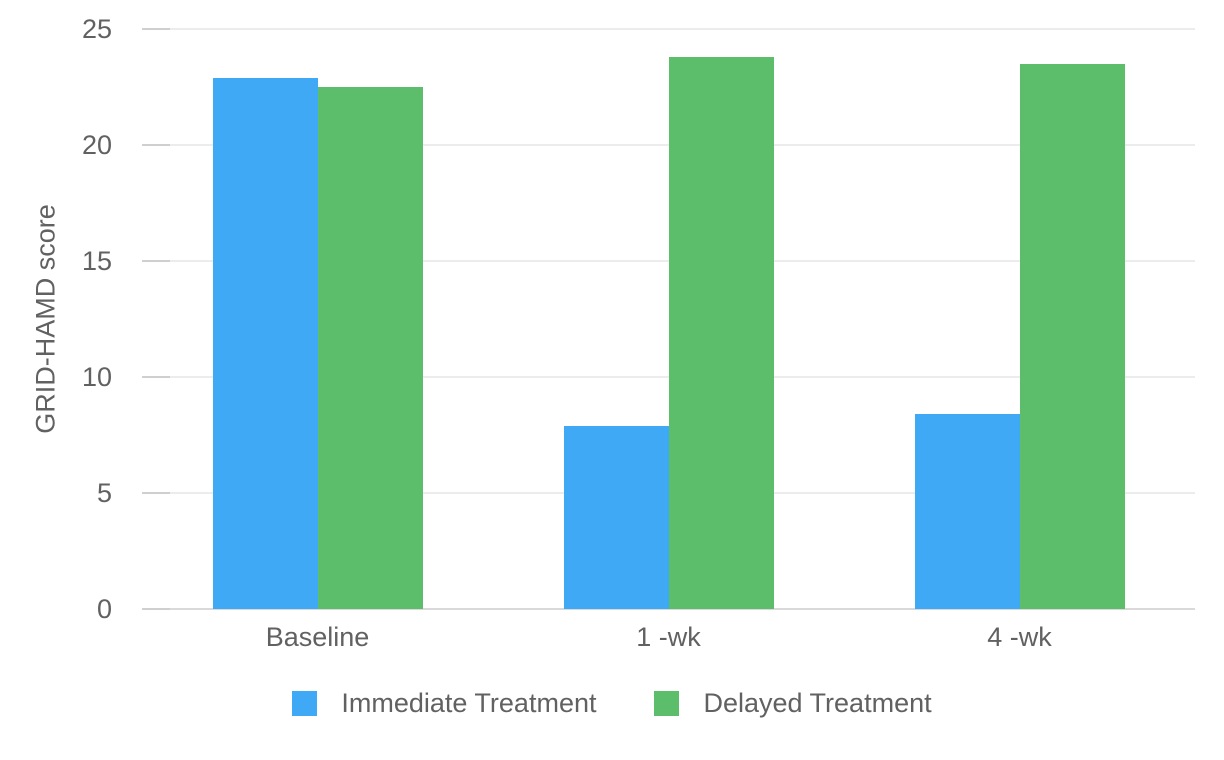 This screenshot has width=1224, height=760. What do you see at coordinates (1072, 336) in the screenshot?
I see `bar-delayed-treatment-4-wk` at bounding box center [1072, 336].